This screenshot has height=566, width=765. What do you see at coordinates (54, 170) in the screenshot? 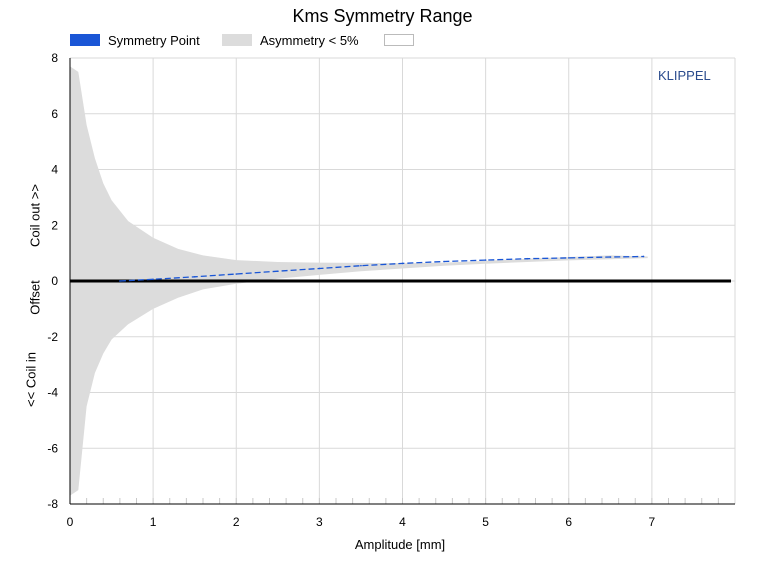
I see `y-tick-label: 4` at bounding box center [54, 170].